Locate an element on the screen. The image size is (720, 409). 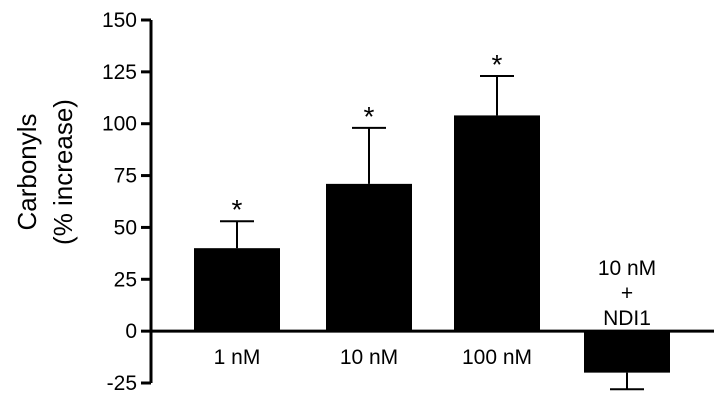
category-label-line: + is located at coordinates (627, 293).